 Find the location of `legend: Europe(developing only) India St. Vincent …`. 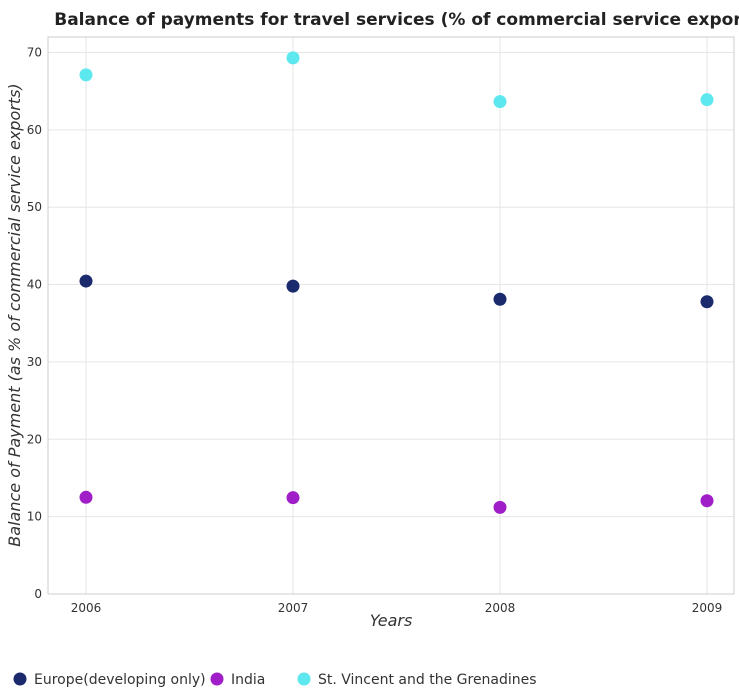

legend: Europe(developing only) India St. Vincent … is located at coordinates (275, 680).